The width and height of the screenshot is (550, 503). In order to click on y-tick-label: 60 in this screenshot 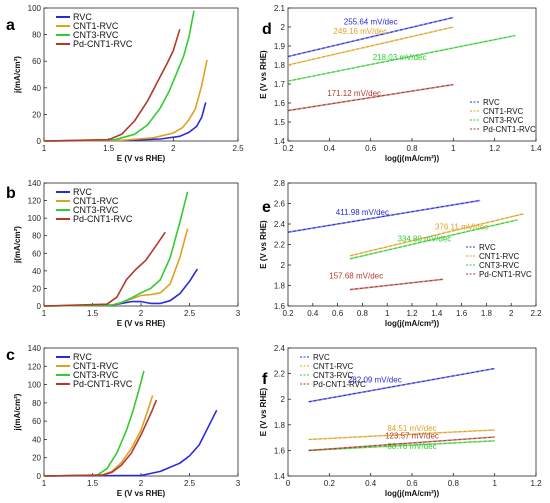, I will do `click(36, 61)`.